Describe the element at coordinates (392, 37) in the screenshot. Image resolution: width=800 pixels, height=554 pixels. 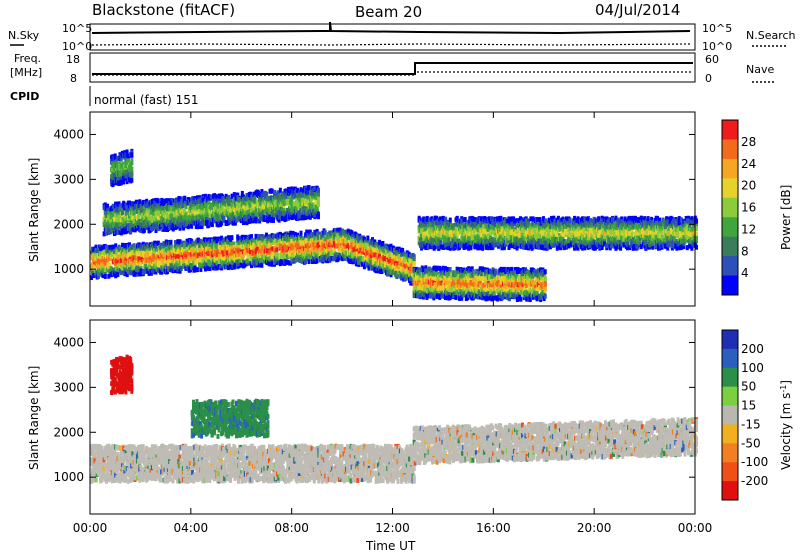
I see `noise-panel-frame` at that location.